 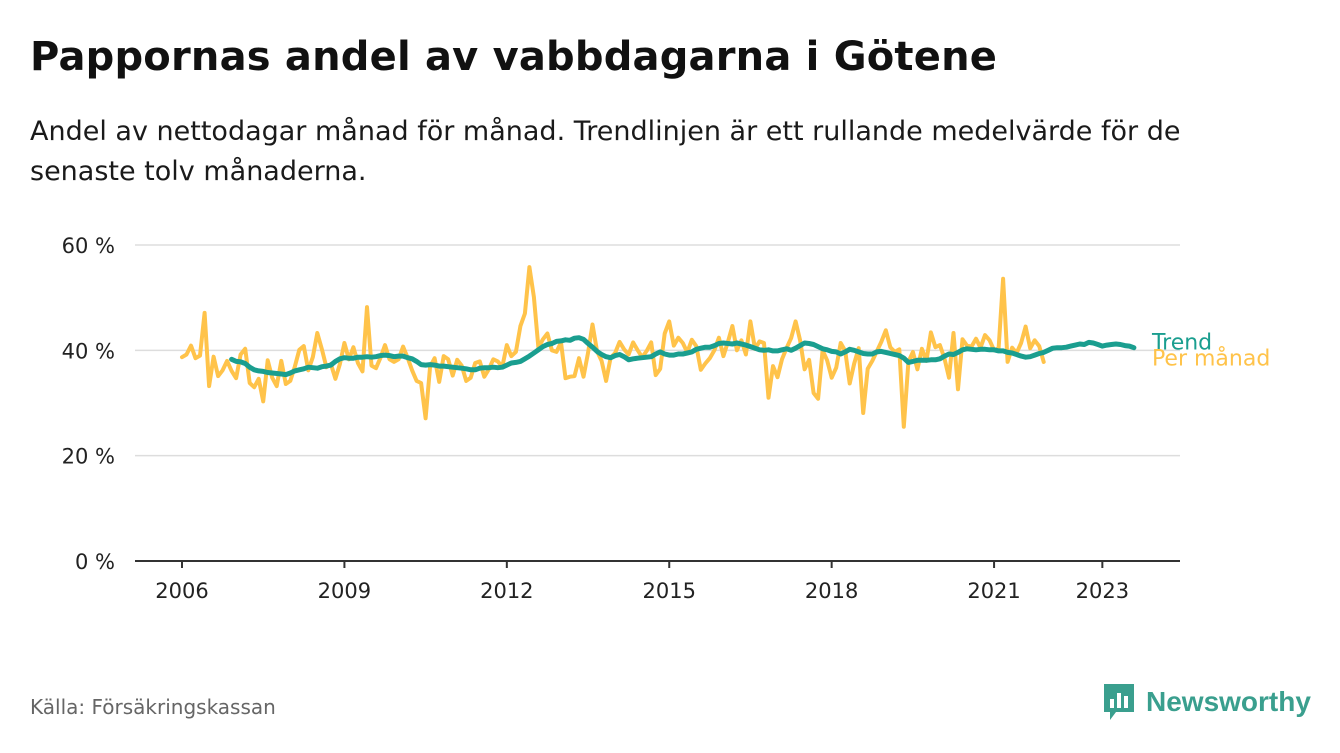 What do you see at coordinates (344, 591) in the screenshot?
I see `x-tick-label: 2009` at bounding box center [344, 591].